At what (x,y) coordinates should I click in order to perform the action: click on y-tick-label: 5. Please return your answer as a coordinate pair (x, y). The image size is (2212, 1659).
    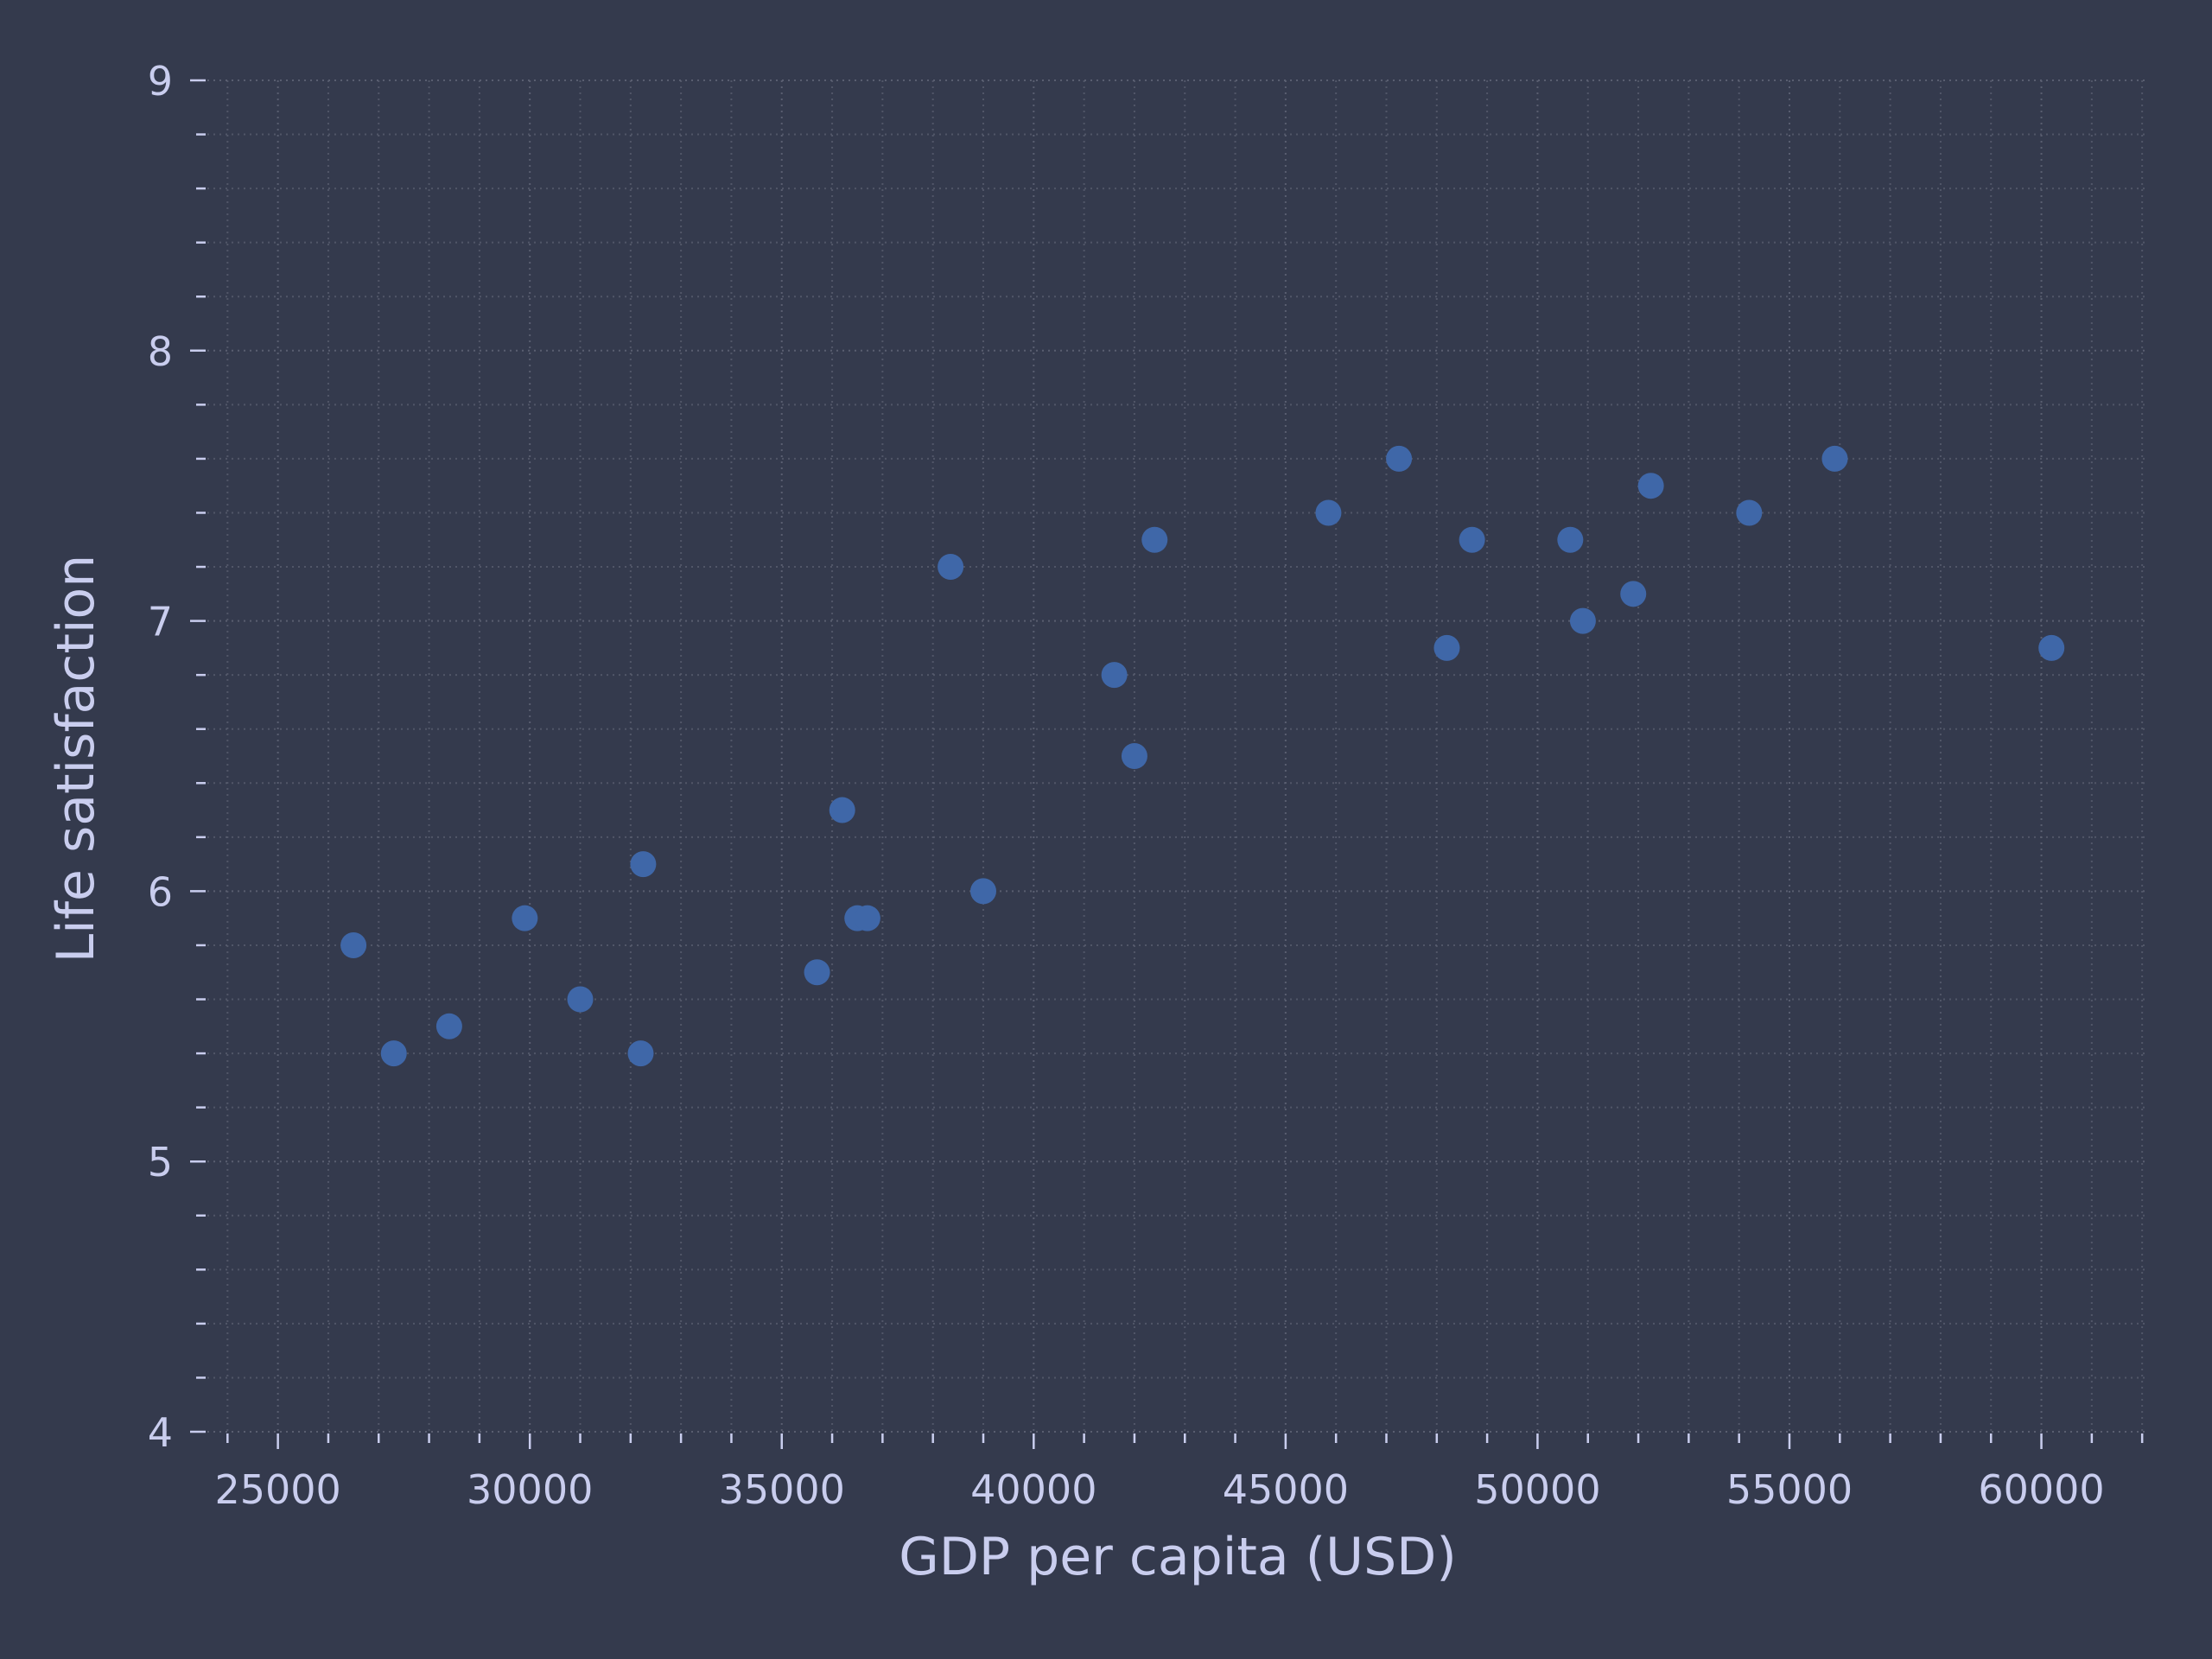
    Looking at the image, I should click on (160, 1162).